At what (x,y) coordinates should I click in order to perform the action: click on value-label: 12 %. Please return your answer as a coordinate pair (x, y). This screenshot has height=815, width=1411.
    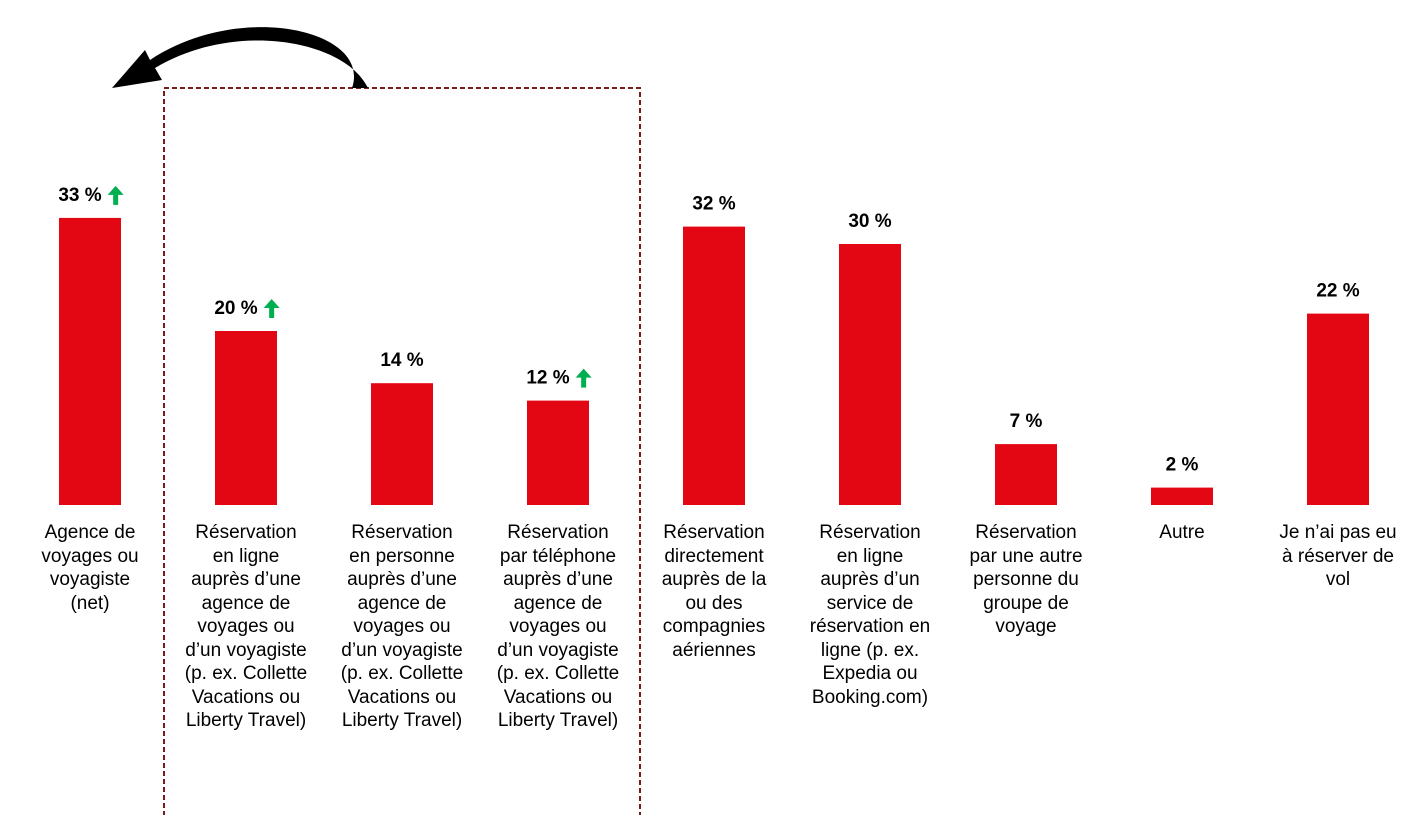
    Looking at the image, I should click on (547, 378).